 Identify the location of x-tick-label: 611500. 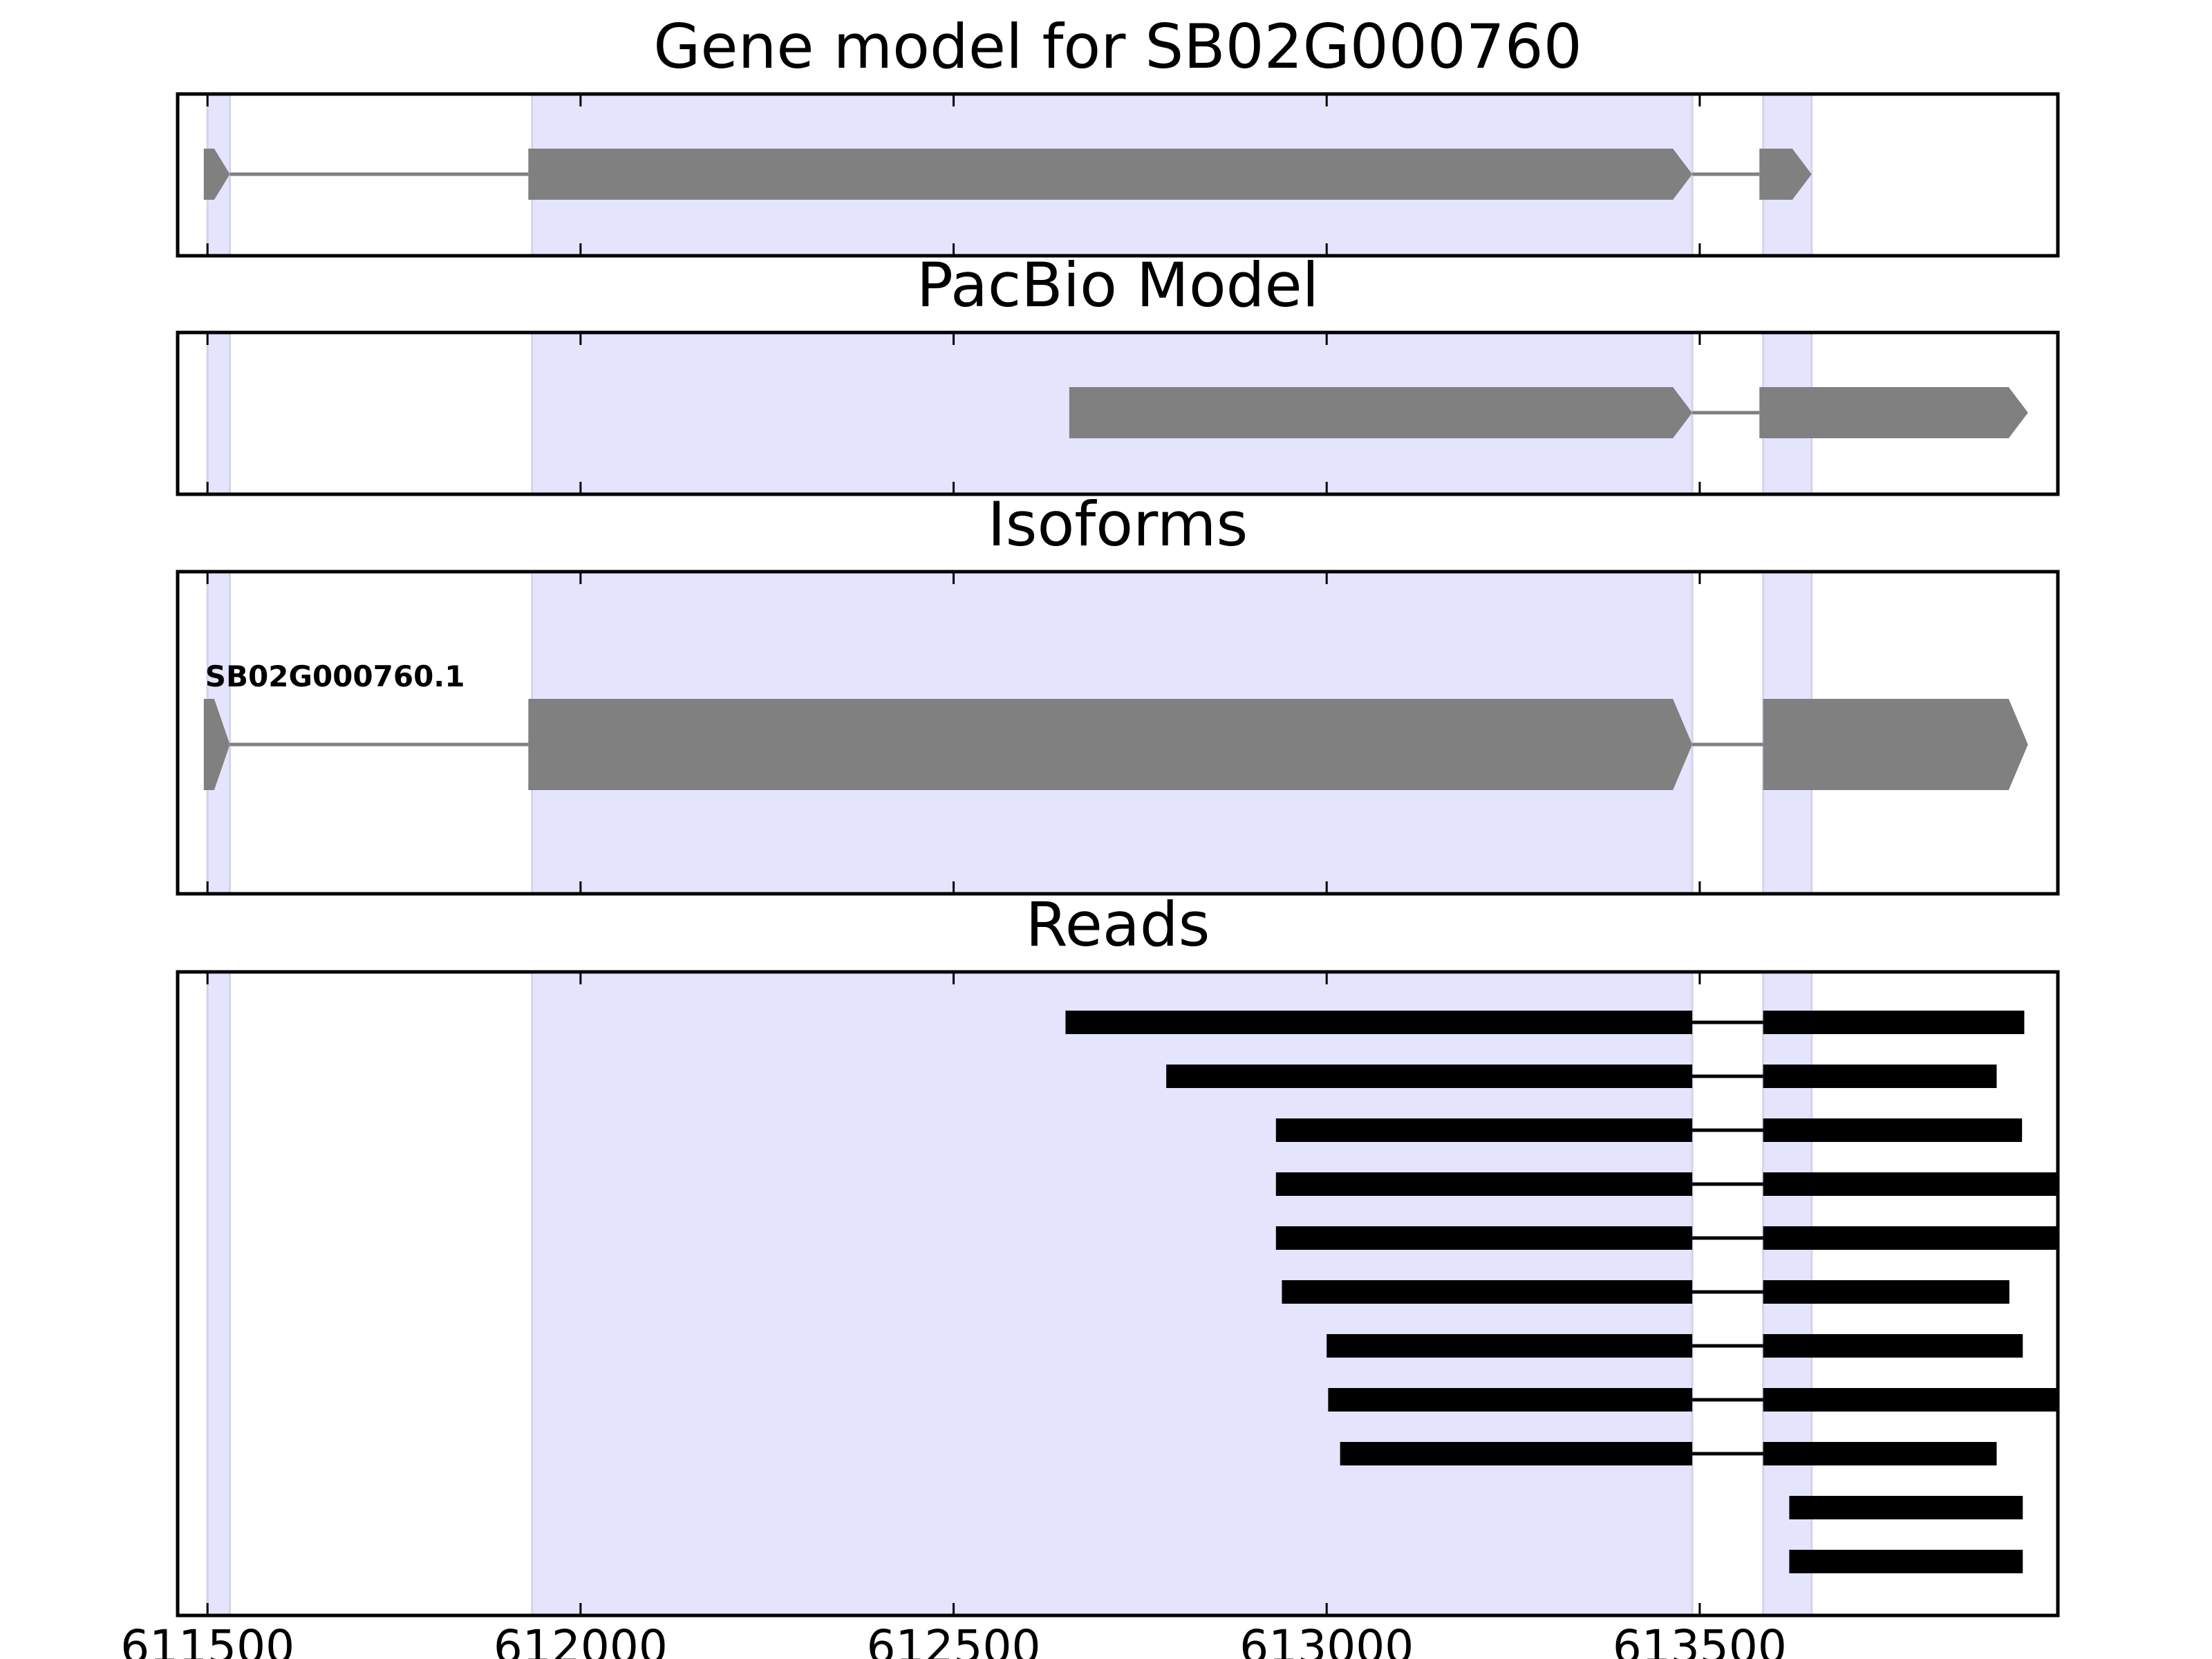
(207, 1639).